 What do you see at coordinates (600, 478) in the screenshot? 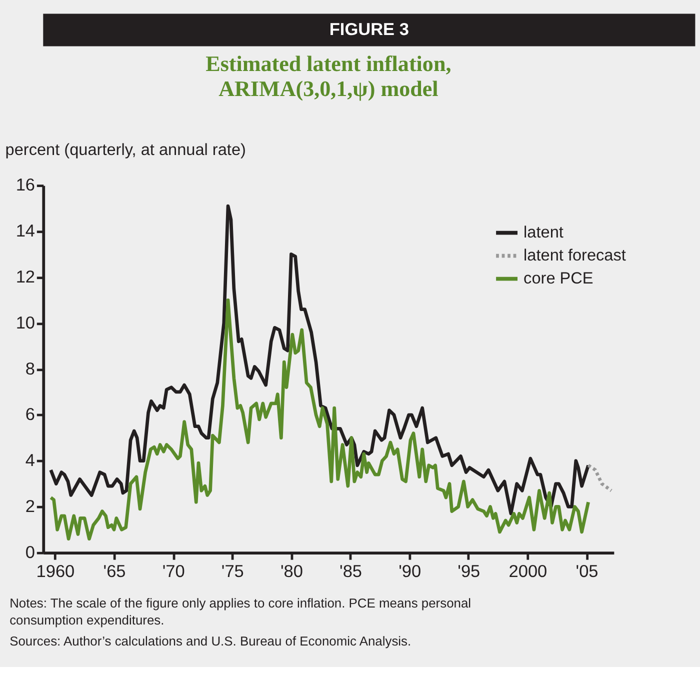
I see `line-series` at bounding box center [600, 478].